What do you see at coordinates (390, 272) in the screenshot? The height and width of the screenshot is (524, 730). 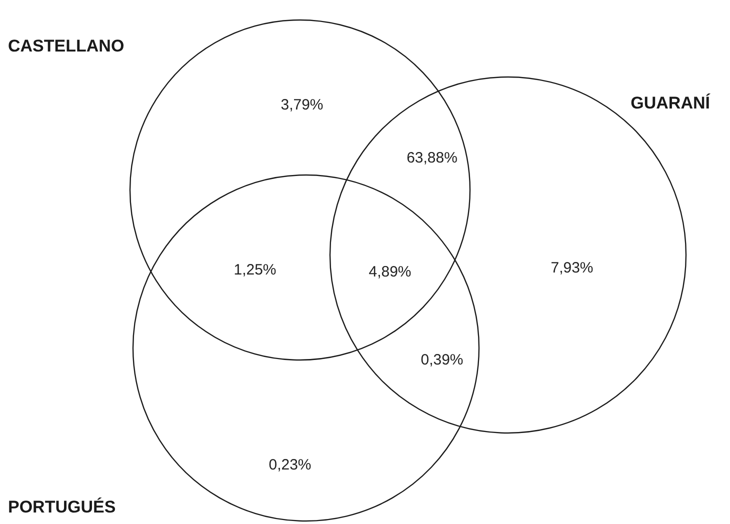 I see `data-label: 4,89%` at bounding box center [390, 272].